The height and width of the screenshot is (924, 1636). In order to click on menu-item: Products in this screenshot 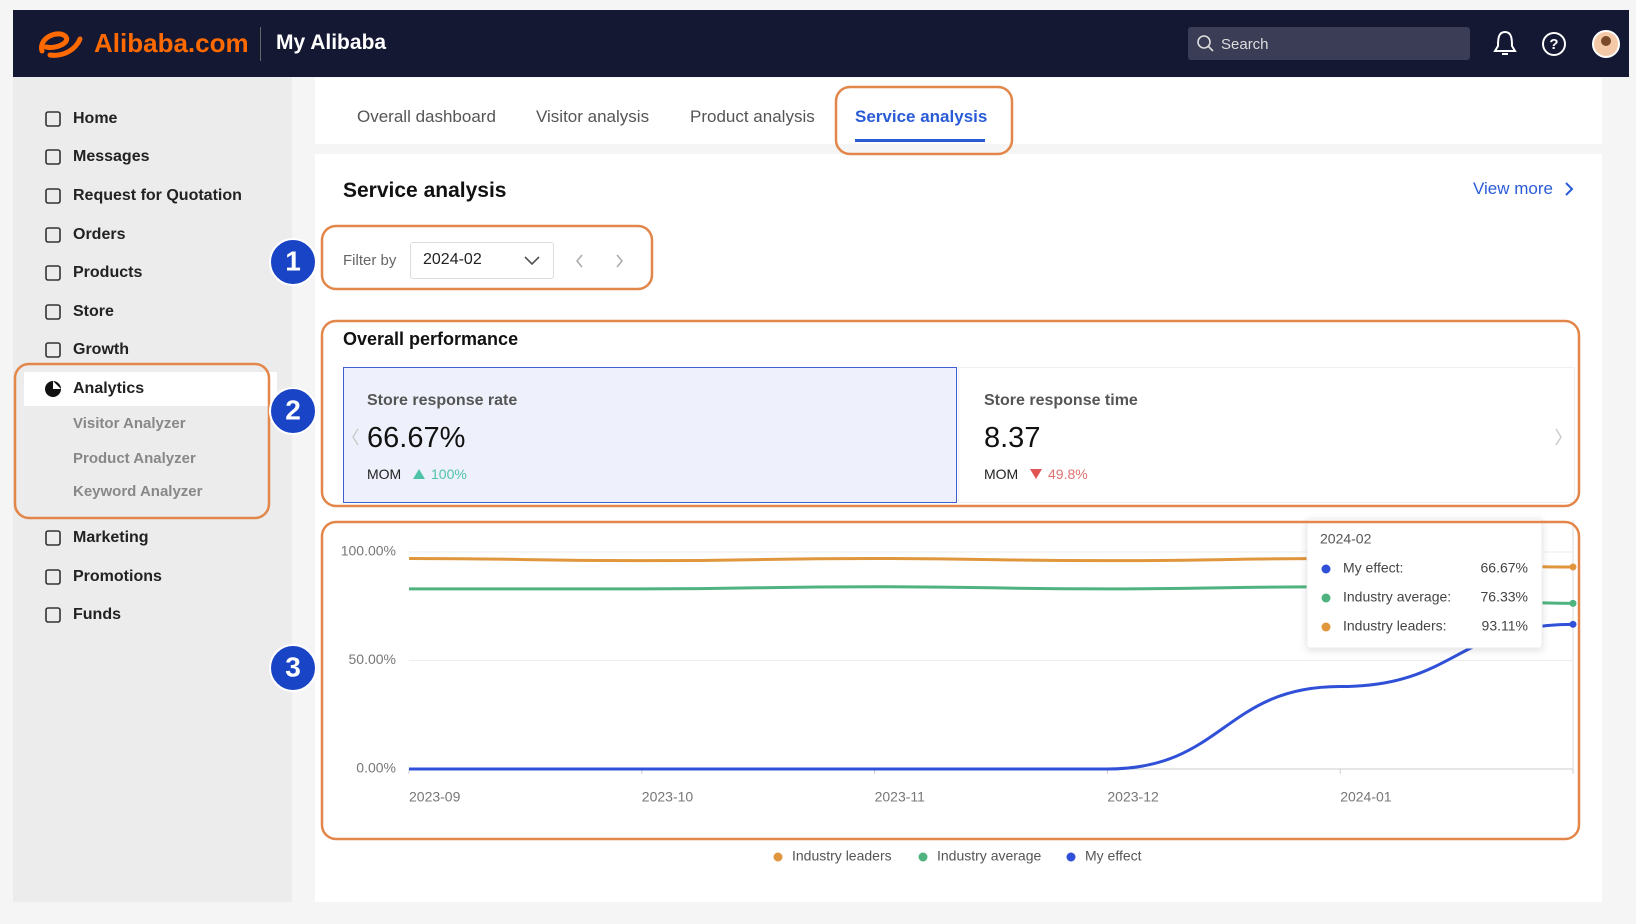, I will do `click(108, 272)`.